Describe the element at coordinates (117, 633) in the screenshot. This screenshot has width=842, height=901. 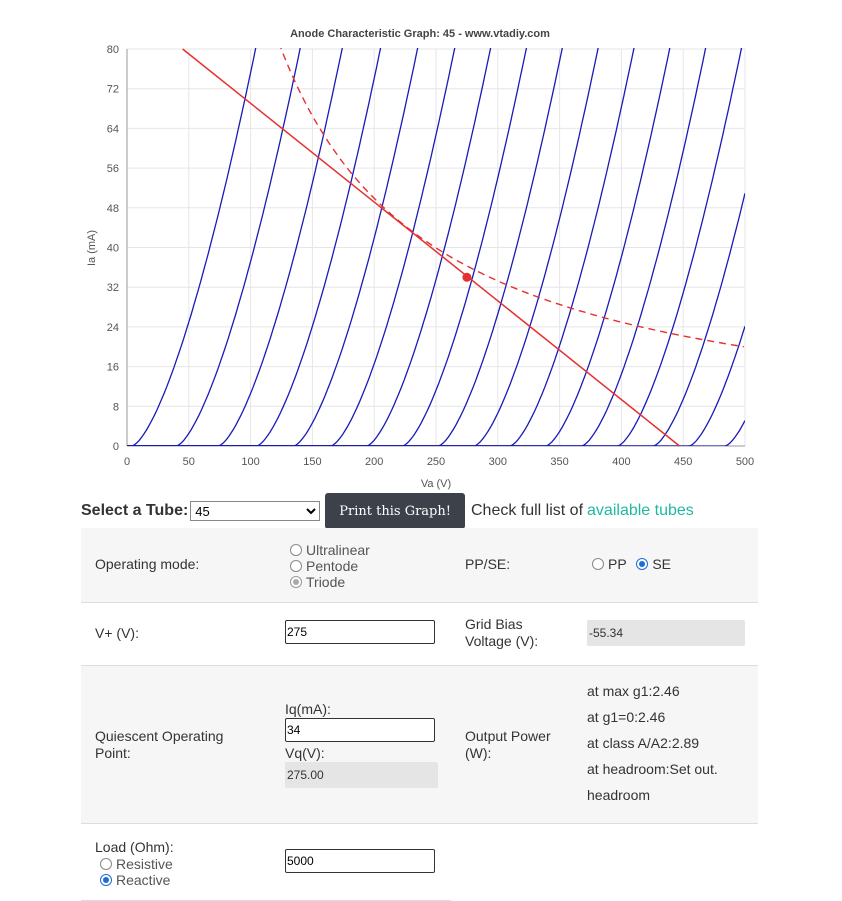
I see `vplus-label: V+ (V):` at that location.